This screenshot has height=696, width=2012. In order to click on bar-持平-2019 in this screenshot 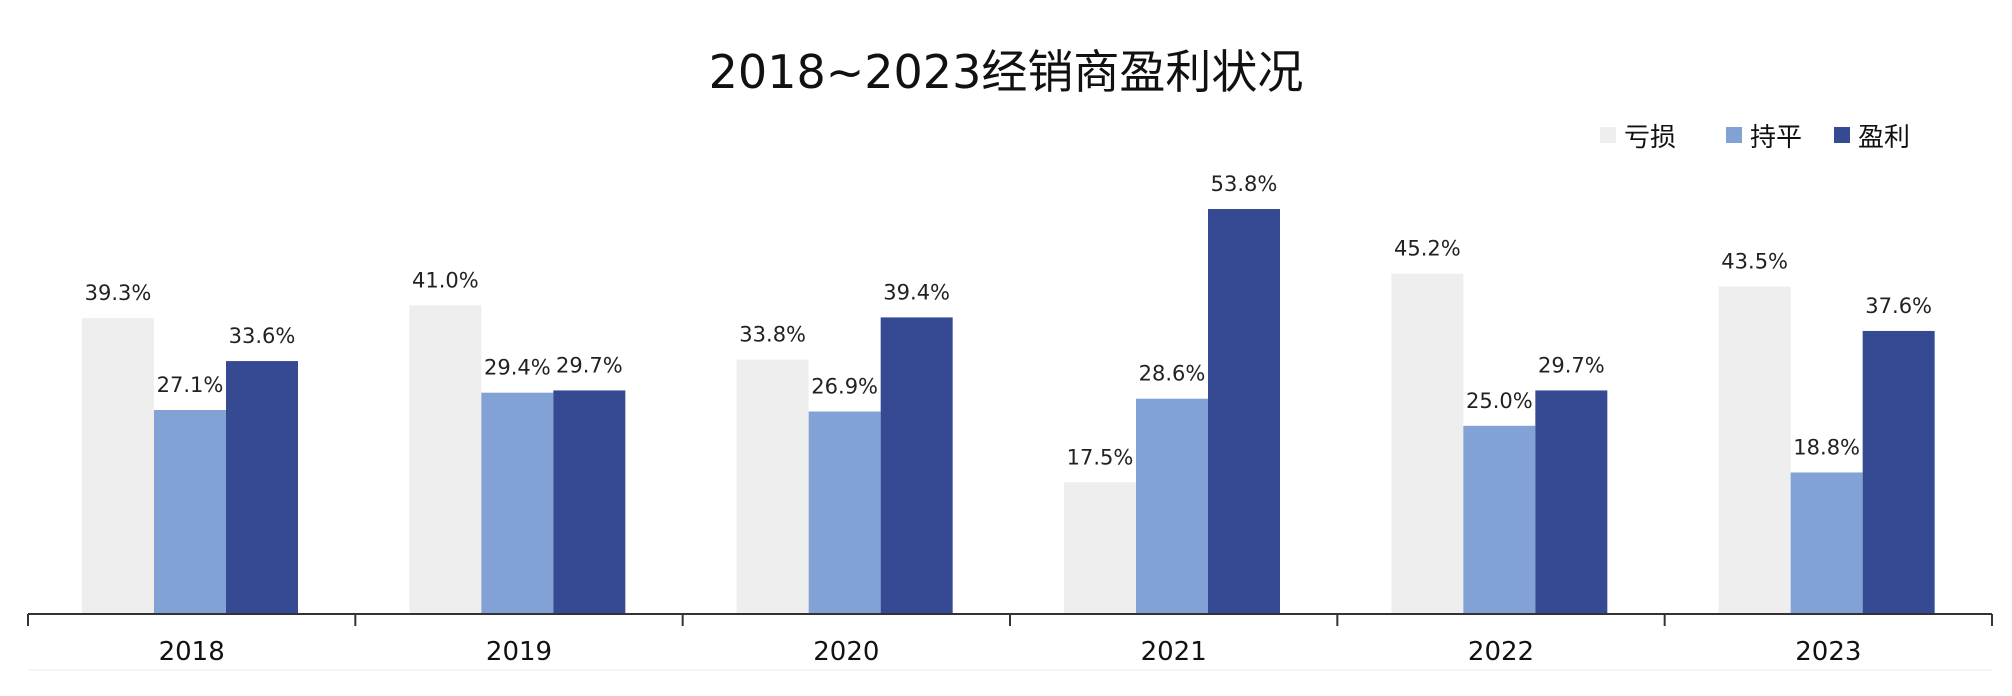, I will do `click(517, 503)`.